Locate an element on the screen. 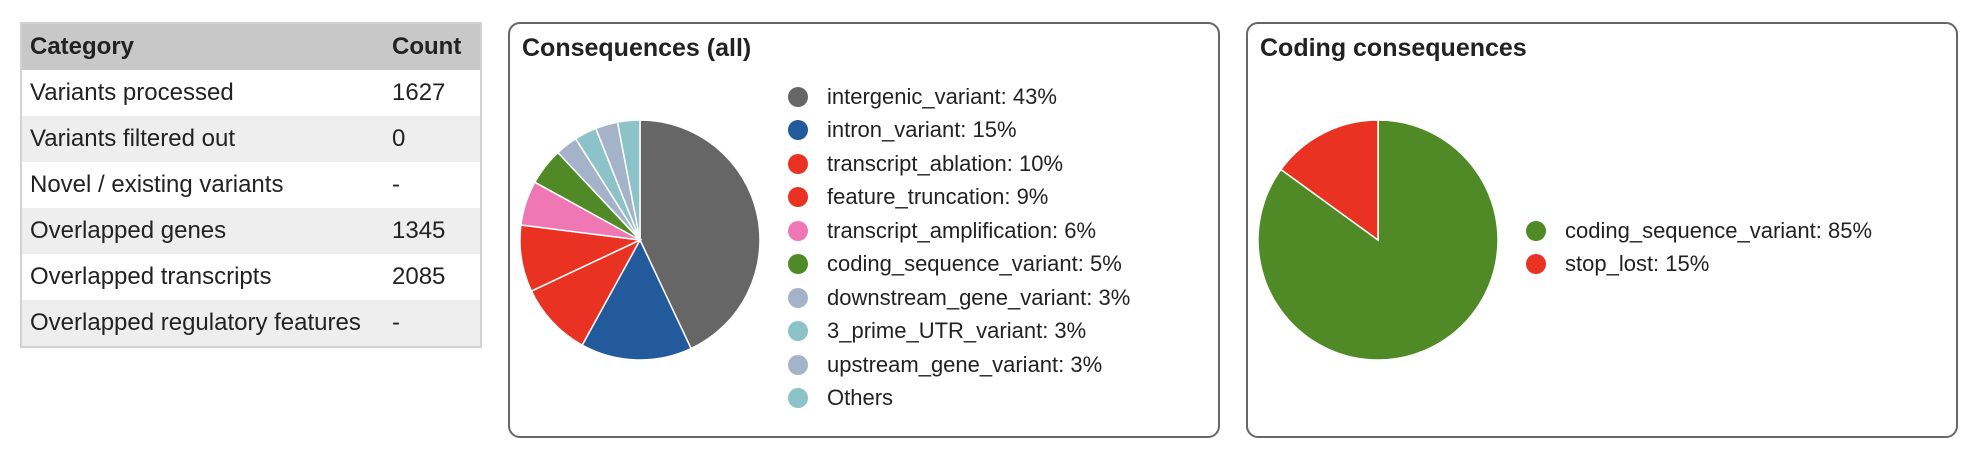 This screenshot has width=1976, height=458. legend-item: transcript_ablation: 10% is located at coordinates (959, 164).